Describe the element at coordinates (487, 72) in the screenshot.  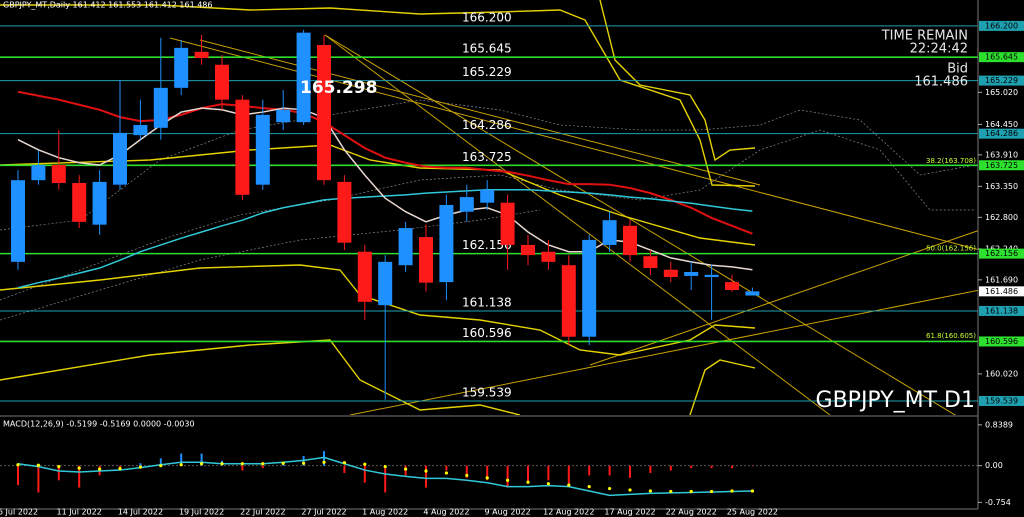
I see `level-label: 165.229` at that location.